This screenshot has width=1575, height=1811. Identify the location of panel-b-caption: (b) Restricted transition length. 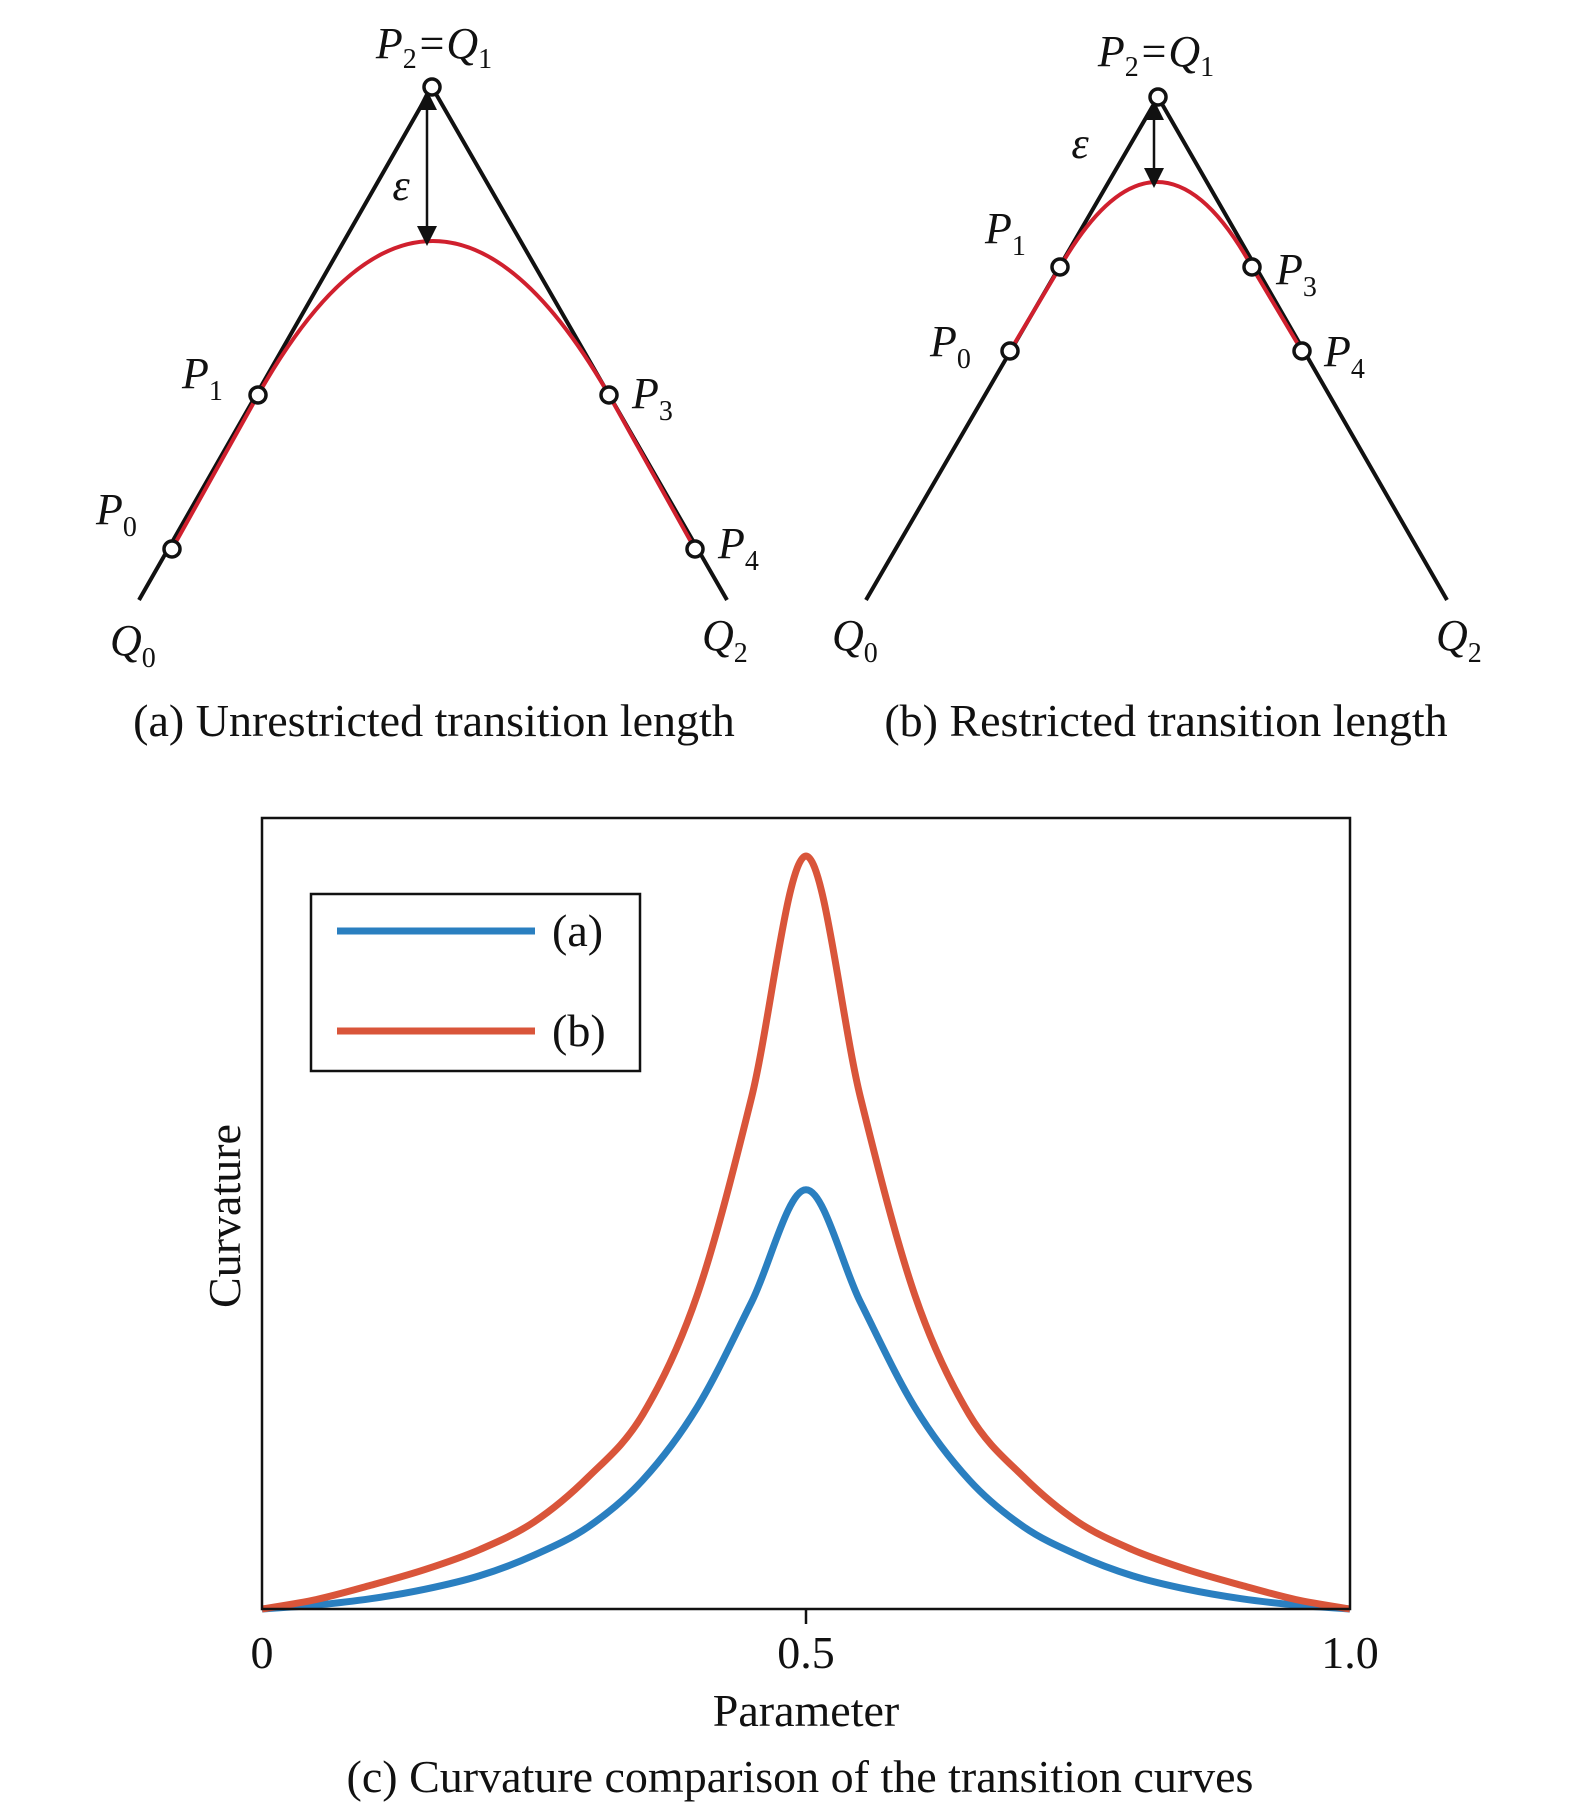
(1165, 720).